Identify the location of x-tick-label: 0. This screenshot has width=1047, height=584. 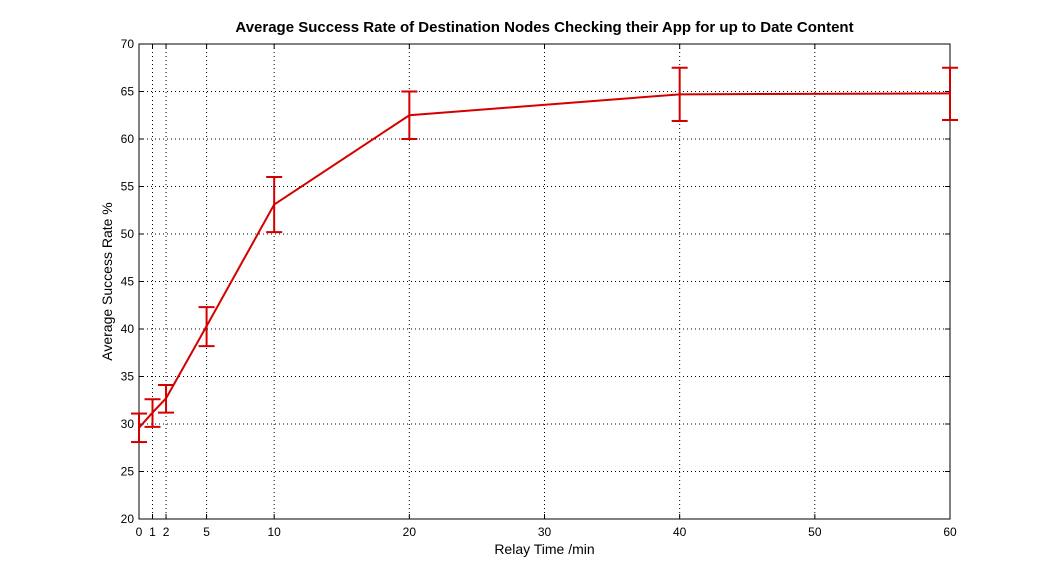
(139, 532).